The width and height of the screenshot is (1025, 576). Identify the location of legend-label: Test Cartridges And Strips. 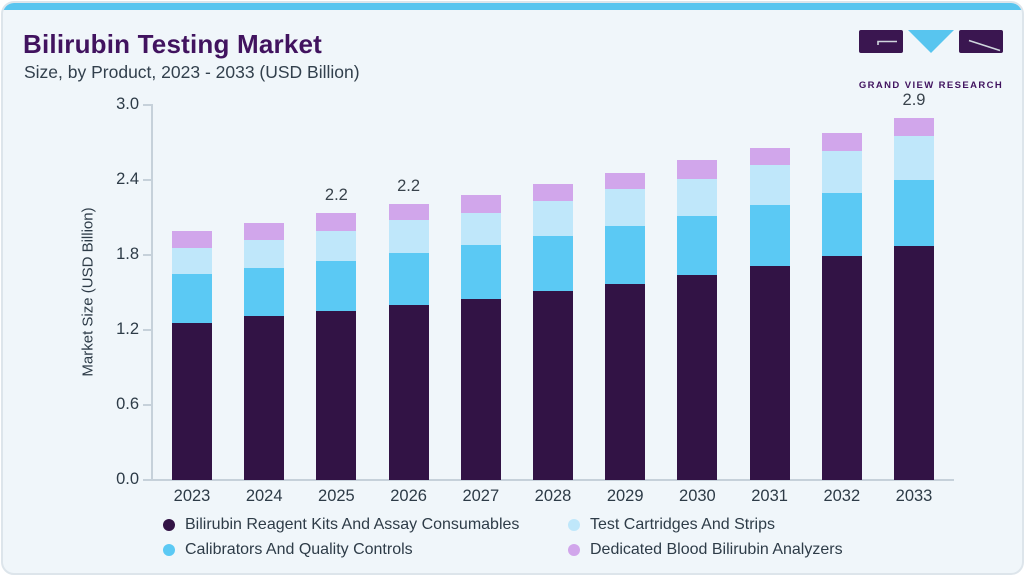
(682, 524).